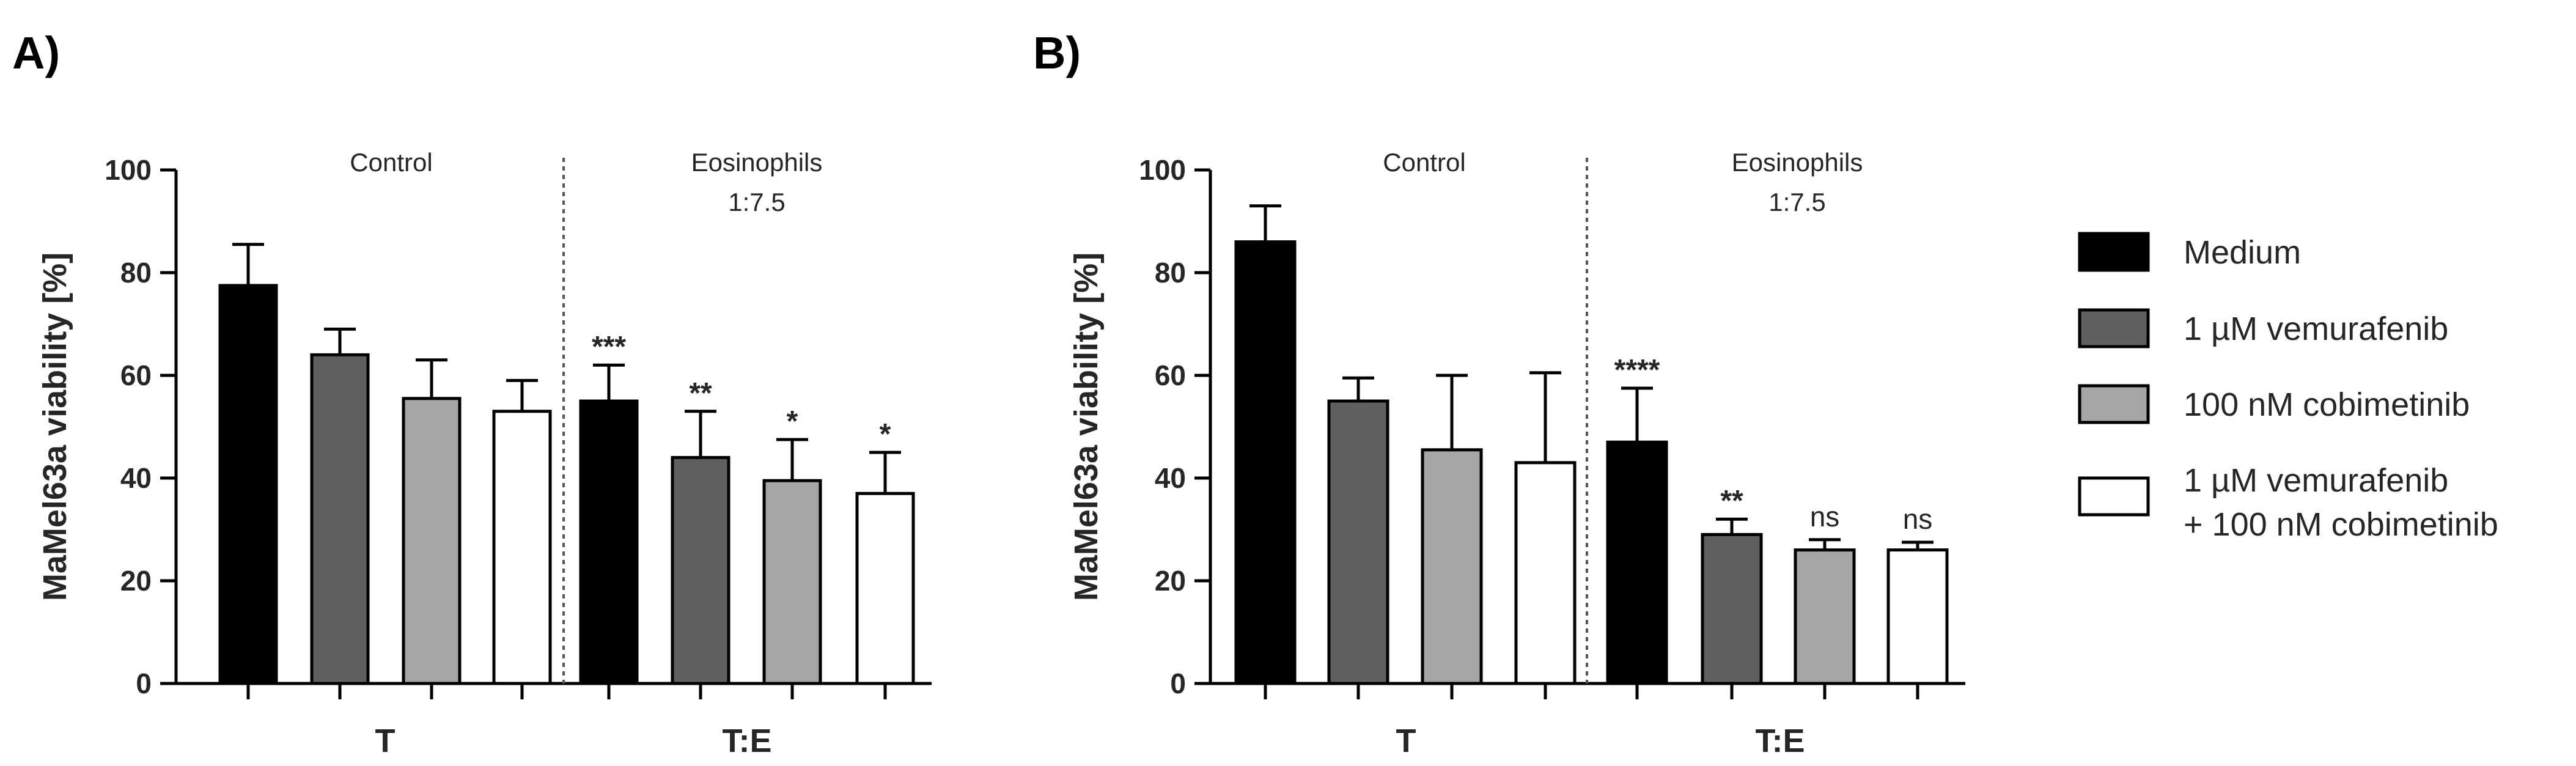 Image resolution: width=2576 pixels, height=766 pixels. What do you see at coordinates (1424, 162) in the screenshot?
I see `panel-b-group-label: Control` at bounding box center [1424, 162].